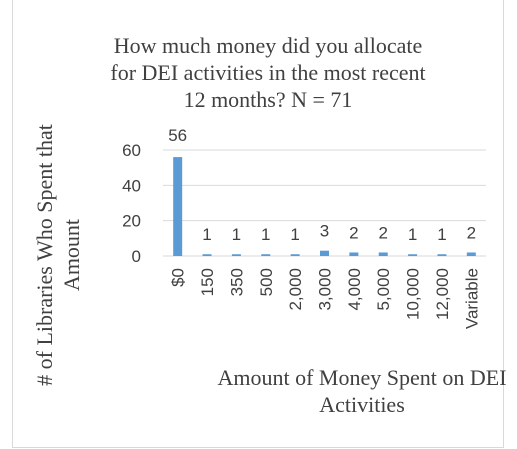 The width and height of the screenshot is (517, 449). What do you see at coordinates (324, 231) in the screenshot?
I see `data-label: 3` at bounding box center [324, 231].